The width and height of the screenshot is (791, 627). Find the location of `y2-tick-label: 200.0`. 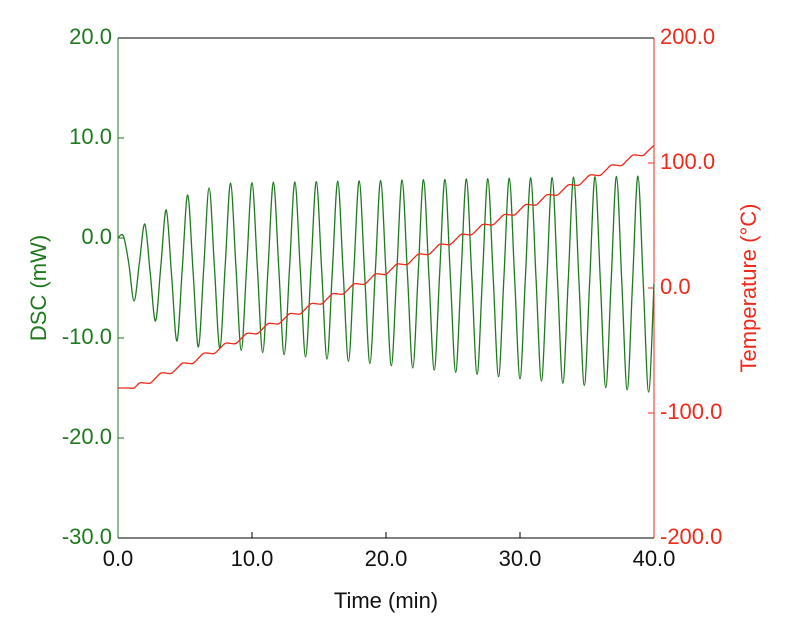

y2-tick-label: 200.0 is located at coordinates (687, 36).